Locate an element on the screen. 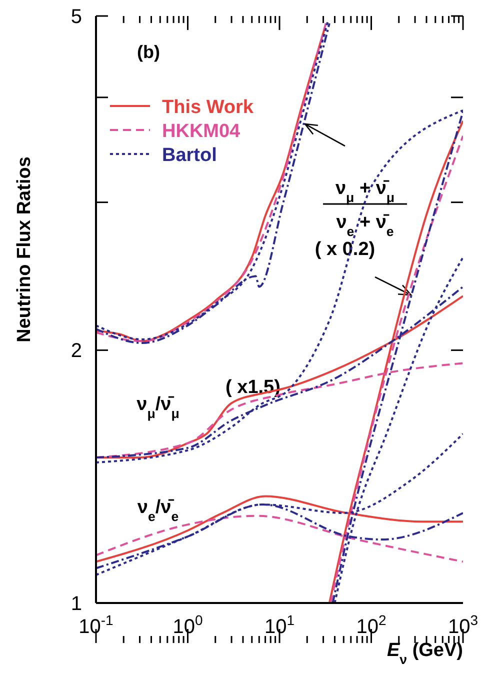 Image resolution: width=492 pixels, height=674 pixels. x-tick-label: 10$^{0}$ is located at coordinates (187, 625).